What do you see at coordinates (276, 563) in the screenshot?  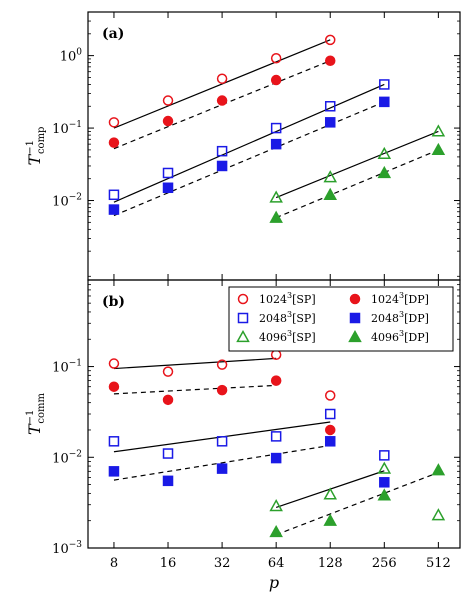 I see `x-tick-label: 64` at bounding box center [276, 563].